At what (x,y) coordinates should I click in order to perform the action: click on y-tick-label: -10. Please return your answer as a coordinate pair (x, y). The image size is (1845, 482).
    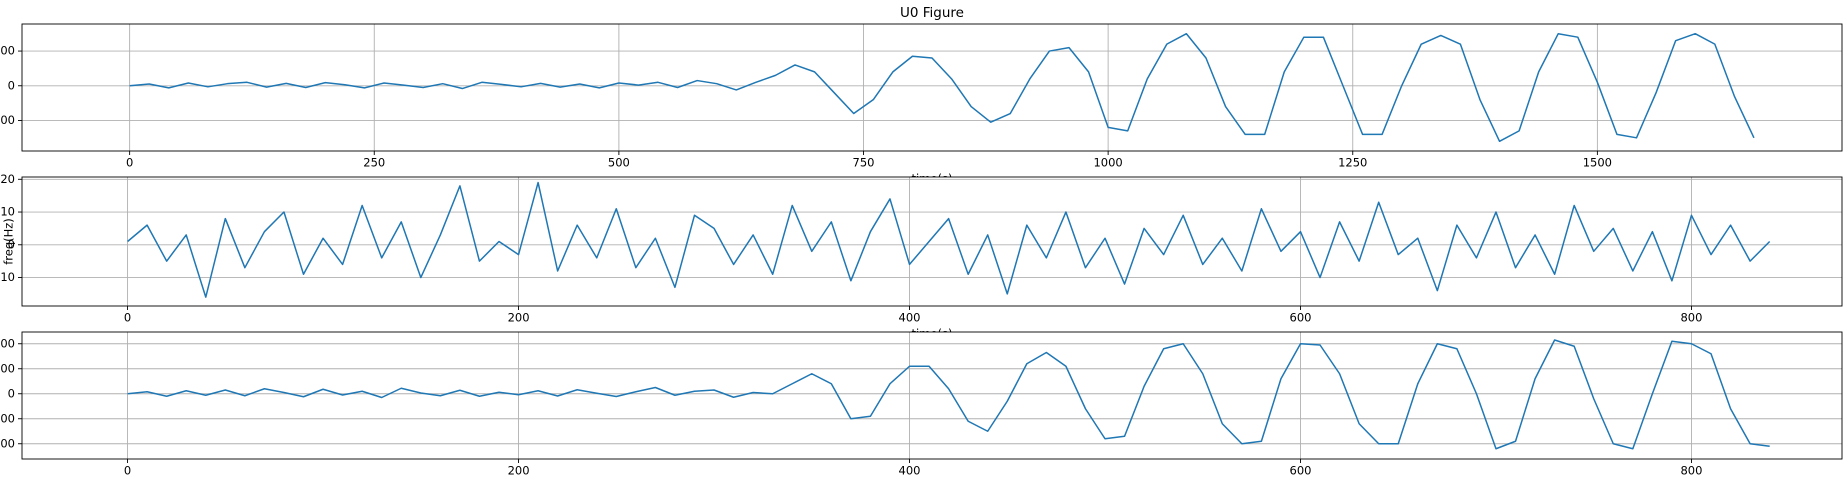
    Looking at the image, I should click on (7, 277).